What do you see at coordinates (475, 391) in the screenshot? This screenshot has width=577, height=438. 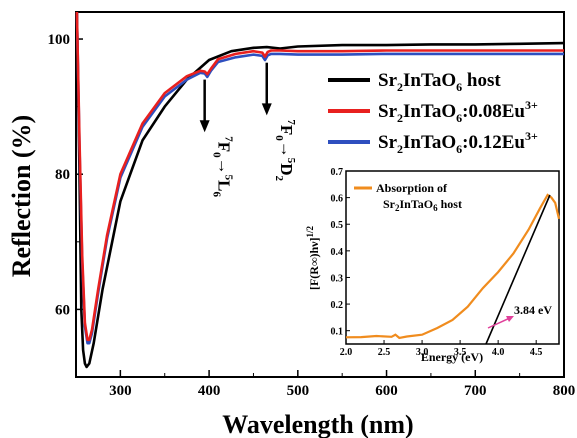 I see `x-tick-label: 700` at bounding box center [475, 391].